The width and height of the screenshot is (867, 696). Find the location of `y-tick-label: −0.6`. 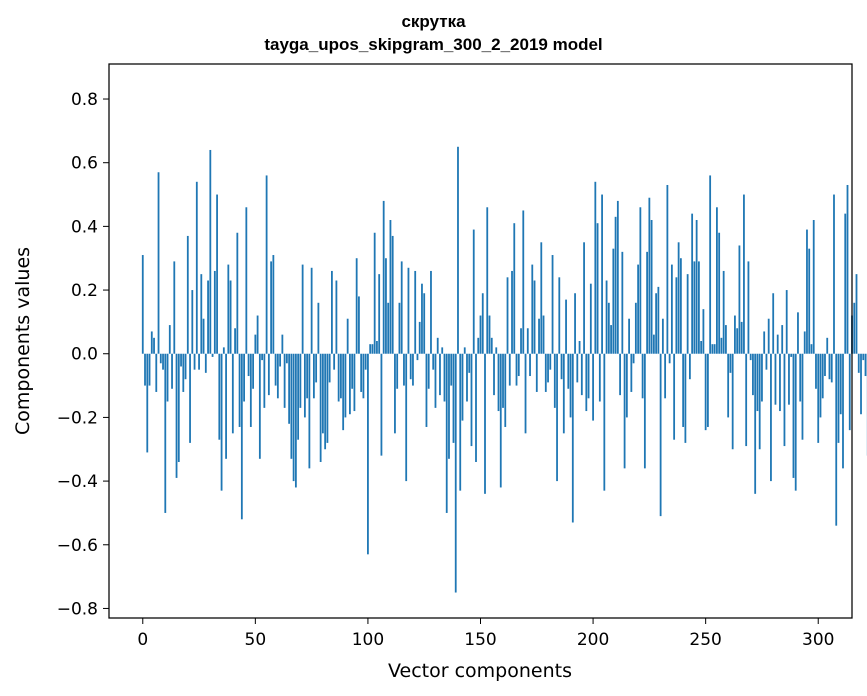

y-tick-label: −0.6 is located at coordinates (77, 546).